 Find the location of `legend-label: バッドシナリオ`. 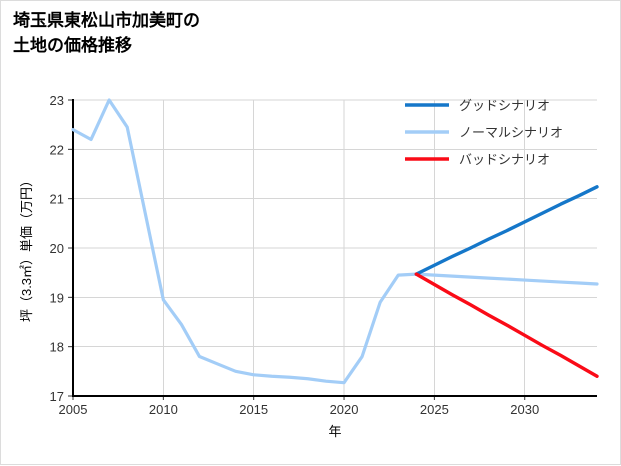

legend-label: バッドシナリオ is located at coordinates (504, 159).